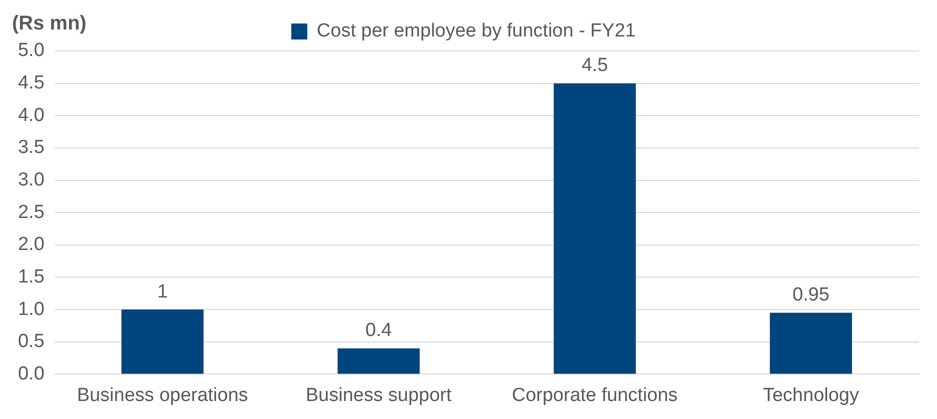 The height and width of the screenshot is (419, 937). I want to click on data-label: 0.95, so click(811, 295).